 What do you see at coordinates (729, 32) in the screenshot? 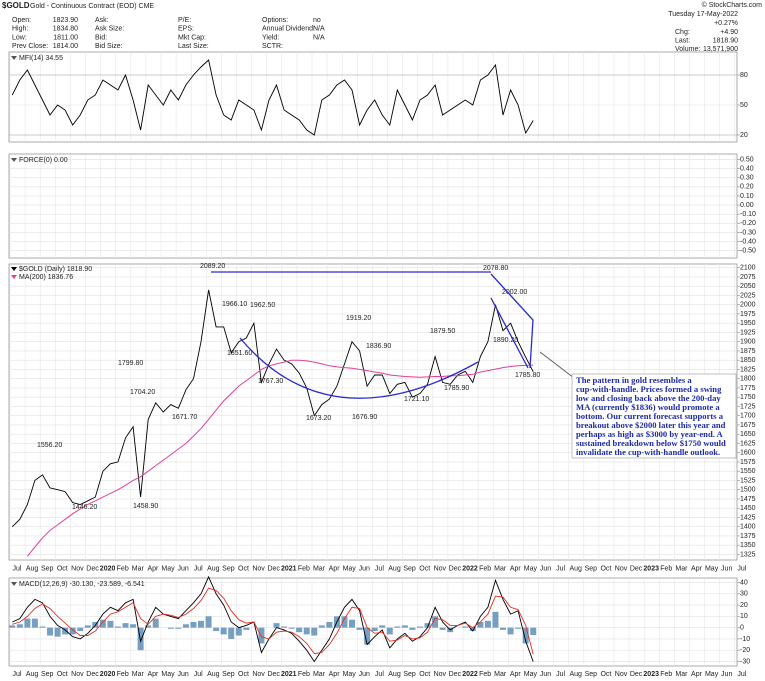
I see `quote-value: +4.90` at bounding box center [729, 32].